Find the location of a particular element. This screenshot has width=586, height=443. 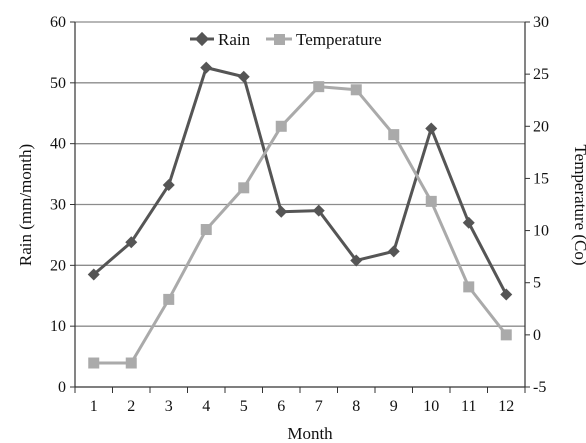

x-tick-label: 9 is located at coordinates (394, 406).